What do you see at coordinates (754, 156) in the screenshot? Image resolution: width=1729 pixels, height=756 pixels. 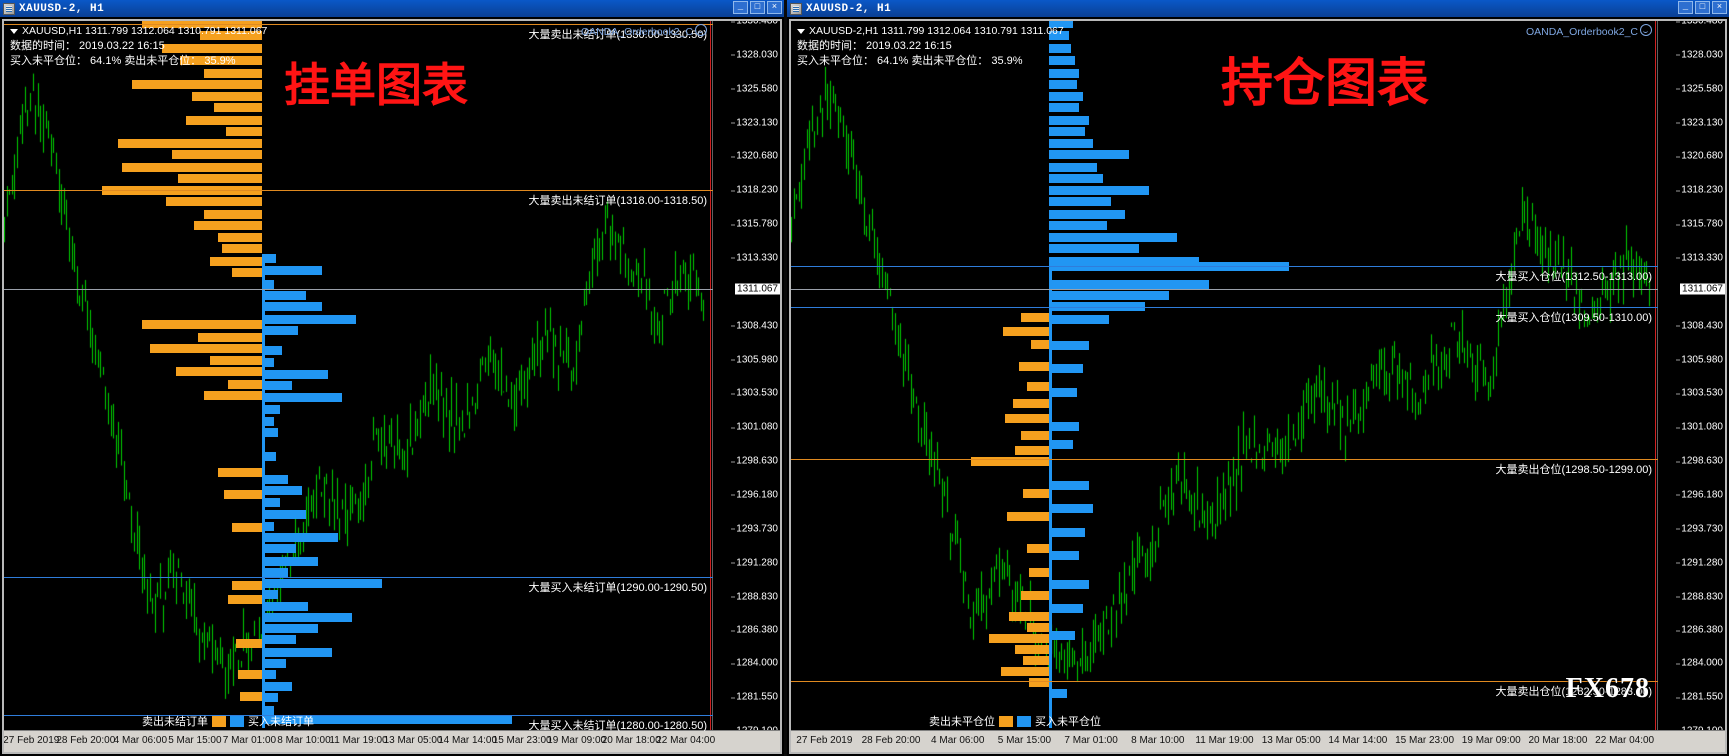 I see `price-tick: 1320.680` at bounding box center [754, 156].